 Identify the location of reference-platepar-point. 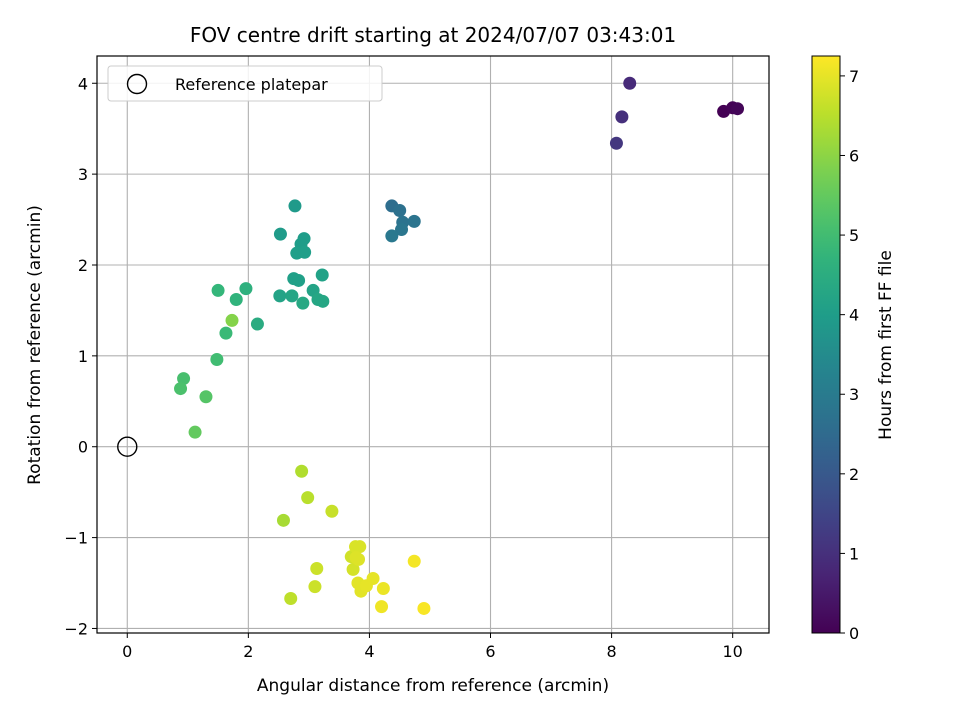
(127, 446).